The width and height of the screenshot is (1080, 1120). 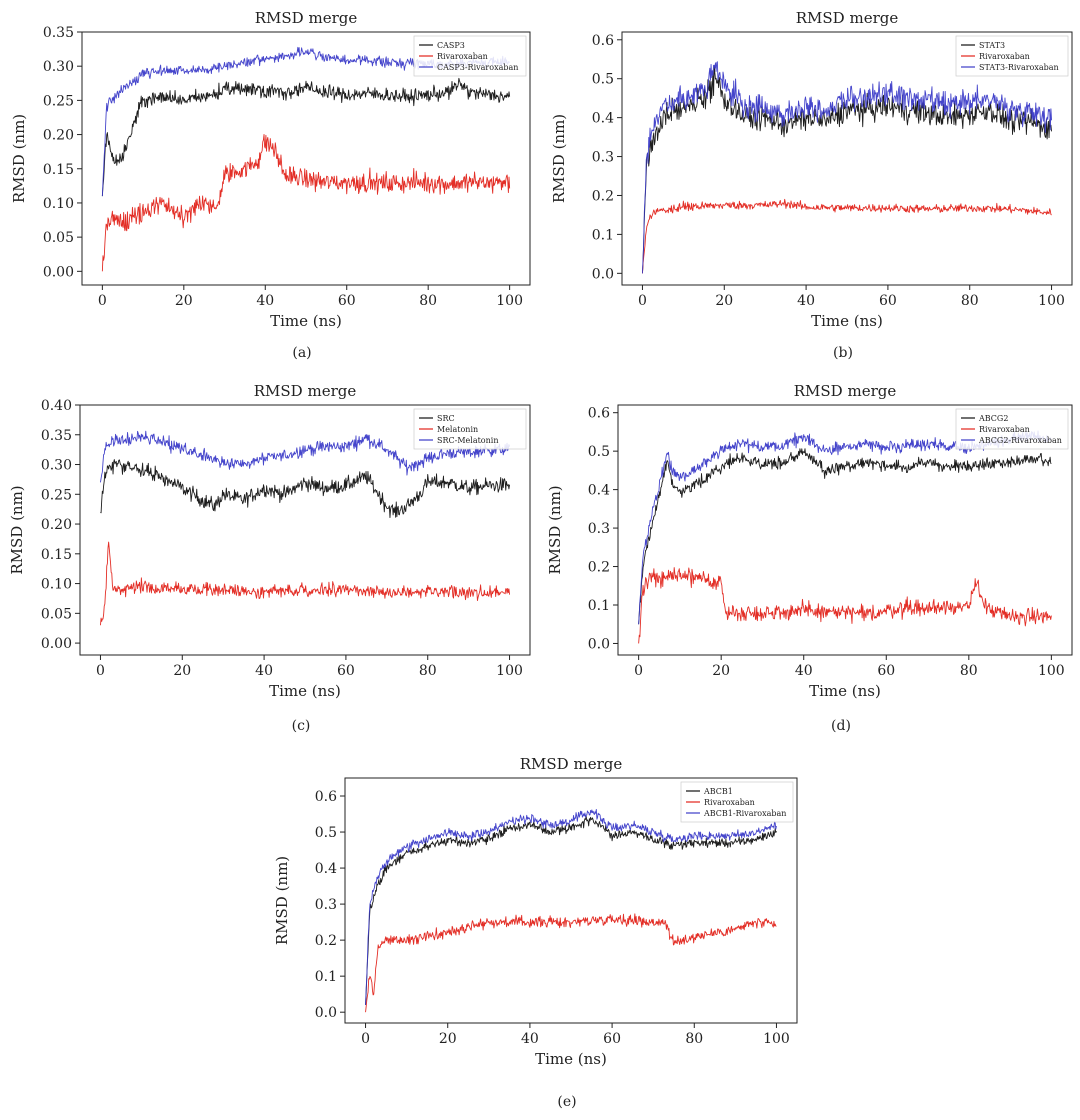 I want to click on legend: ABCB1 Rivaroxaban ABCB1-Rivaroxaban, so click(x=737, y=802).